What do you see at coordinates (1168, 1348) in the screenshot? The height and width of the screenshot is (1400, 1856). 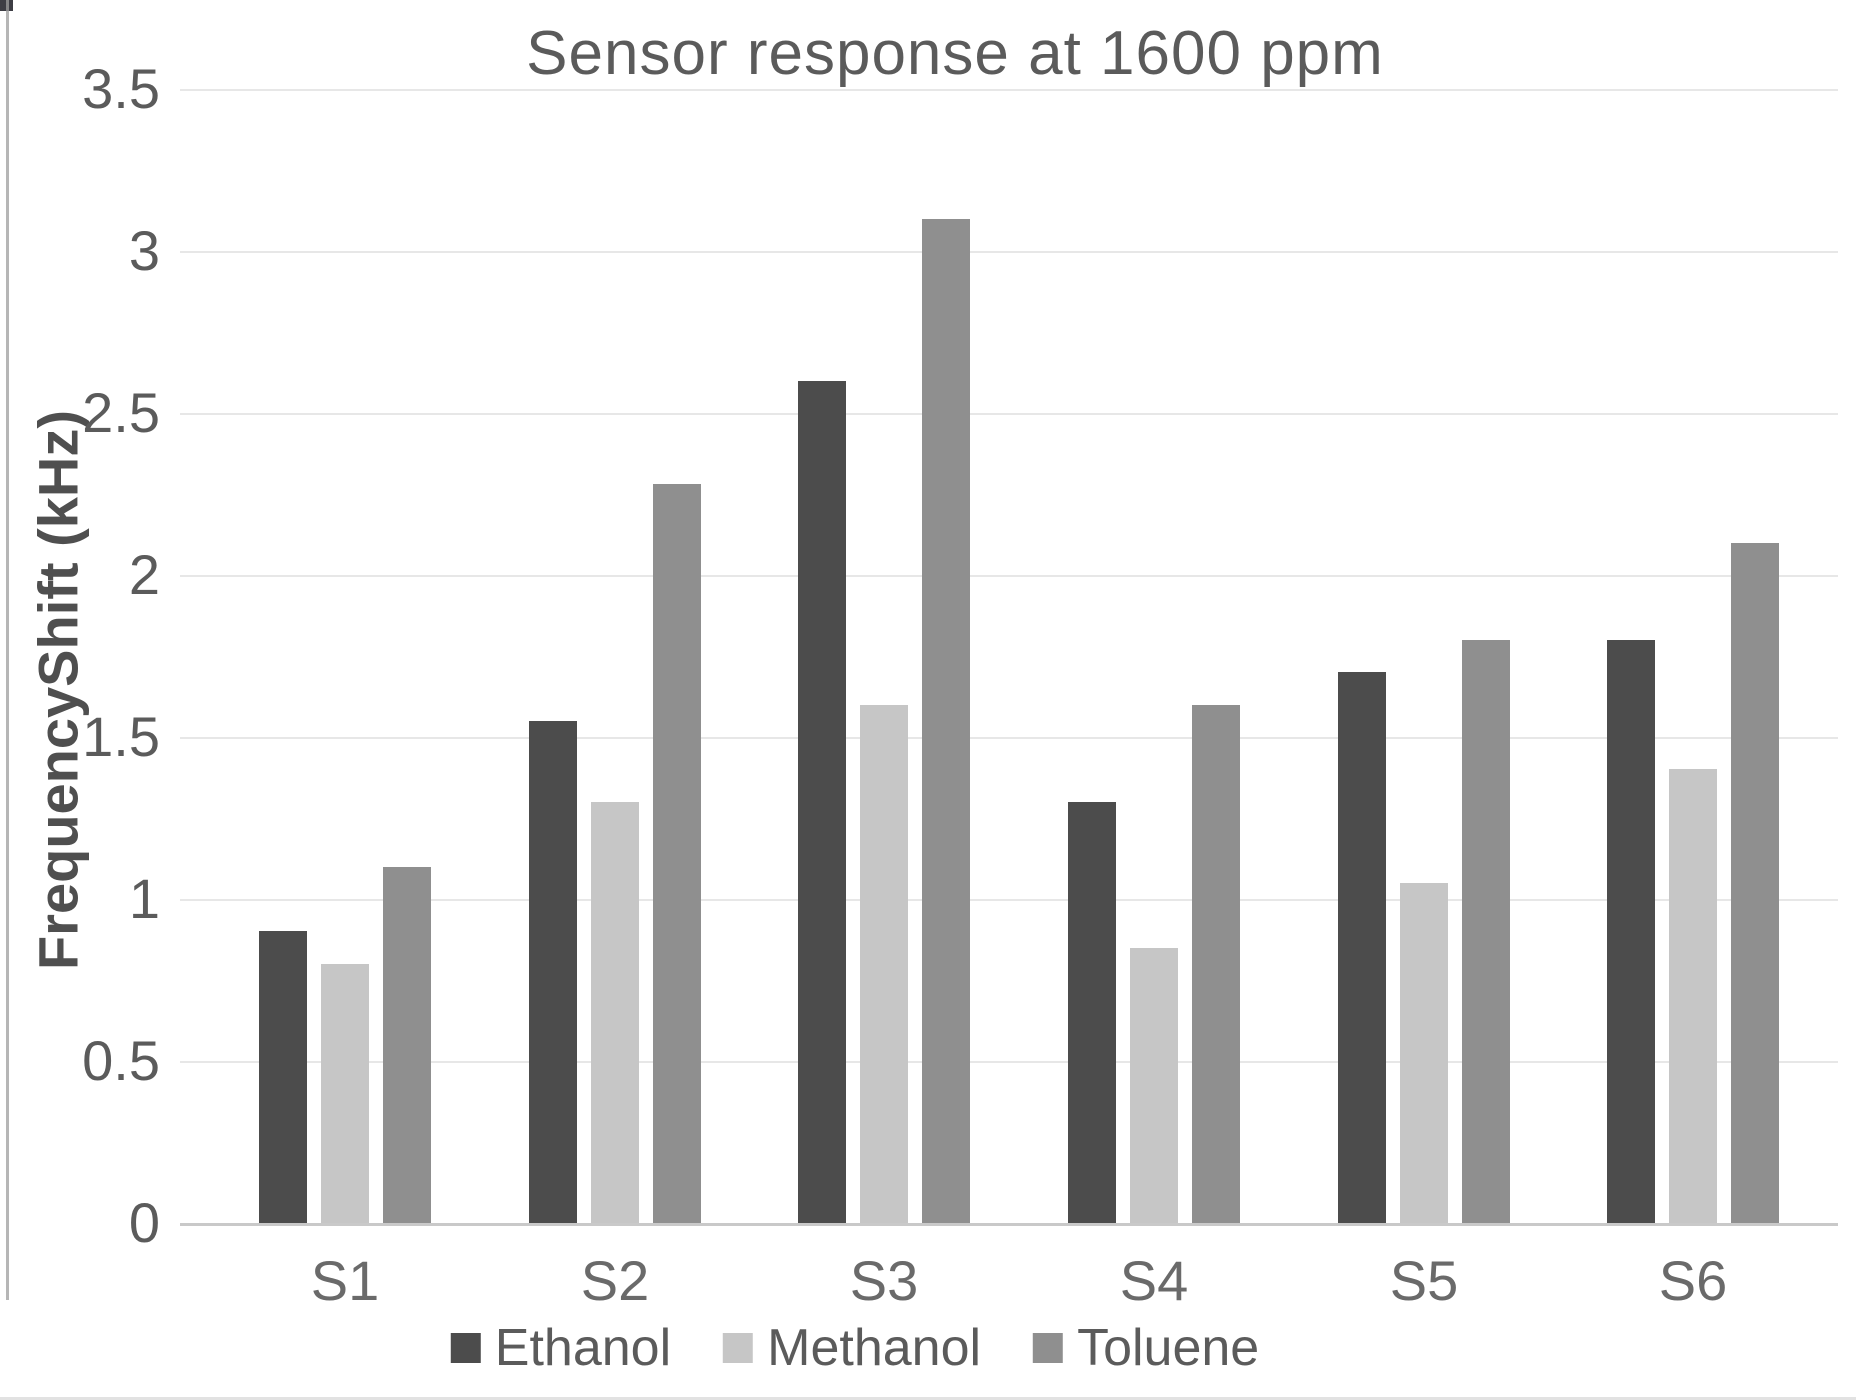 I see `legend-label-toluene: Toluene` at bounding box center [1168, 1348].